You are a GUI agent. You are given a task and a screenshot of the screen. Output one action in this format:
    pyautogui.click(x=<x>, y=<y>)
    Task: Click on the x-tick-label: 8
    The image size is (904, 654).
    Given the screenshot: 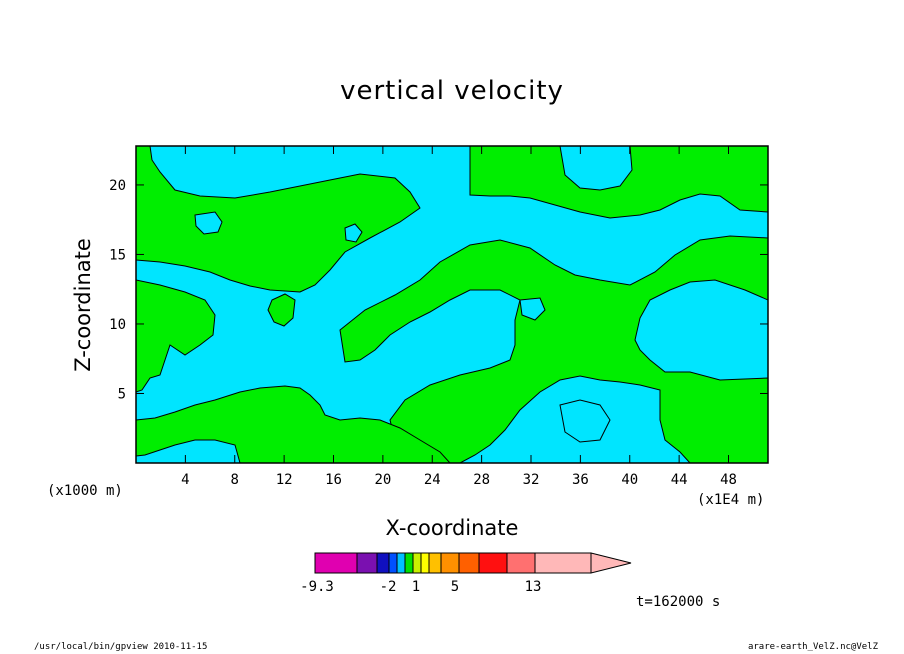 What is the action you would take?
    pyautogui.click(x=235, y=480)
    